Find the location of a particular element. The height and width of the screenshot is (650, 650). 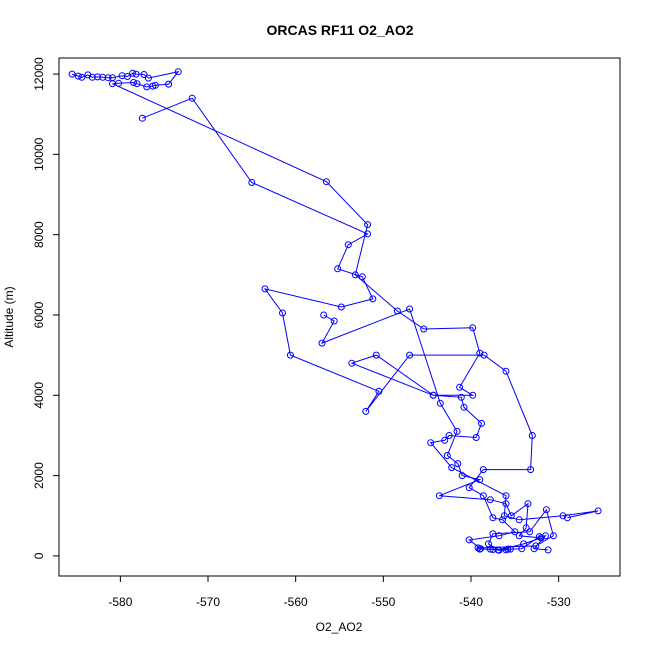

x-axis: -580 -570 -560 -550 -540 -530 is located at coordinates (339, 592).